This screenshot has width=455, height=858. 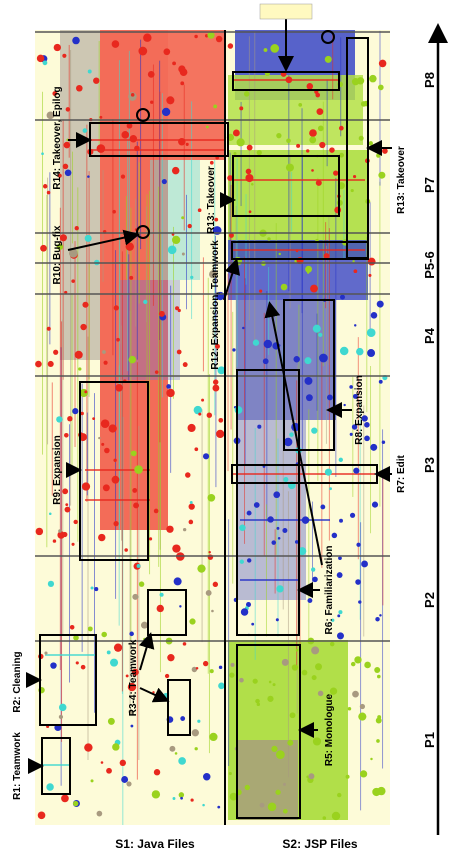 I want to click on region-box-r6, so click(x=268, y=502).